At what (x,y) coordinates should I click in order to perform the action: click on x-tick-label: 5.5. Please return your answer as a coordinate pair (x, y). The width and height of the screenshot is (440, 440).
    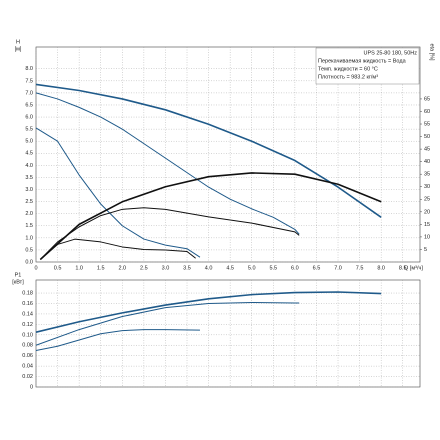
    Looking at the image, I should click on (273, 268).